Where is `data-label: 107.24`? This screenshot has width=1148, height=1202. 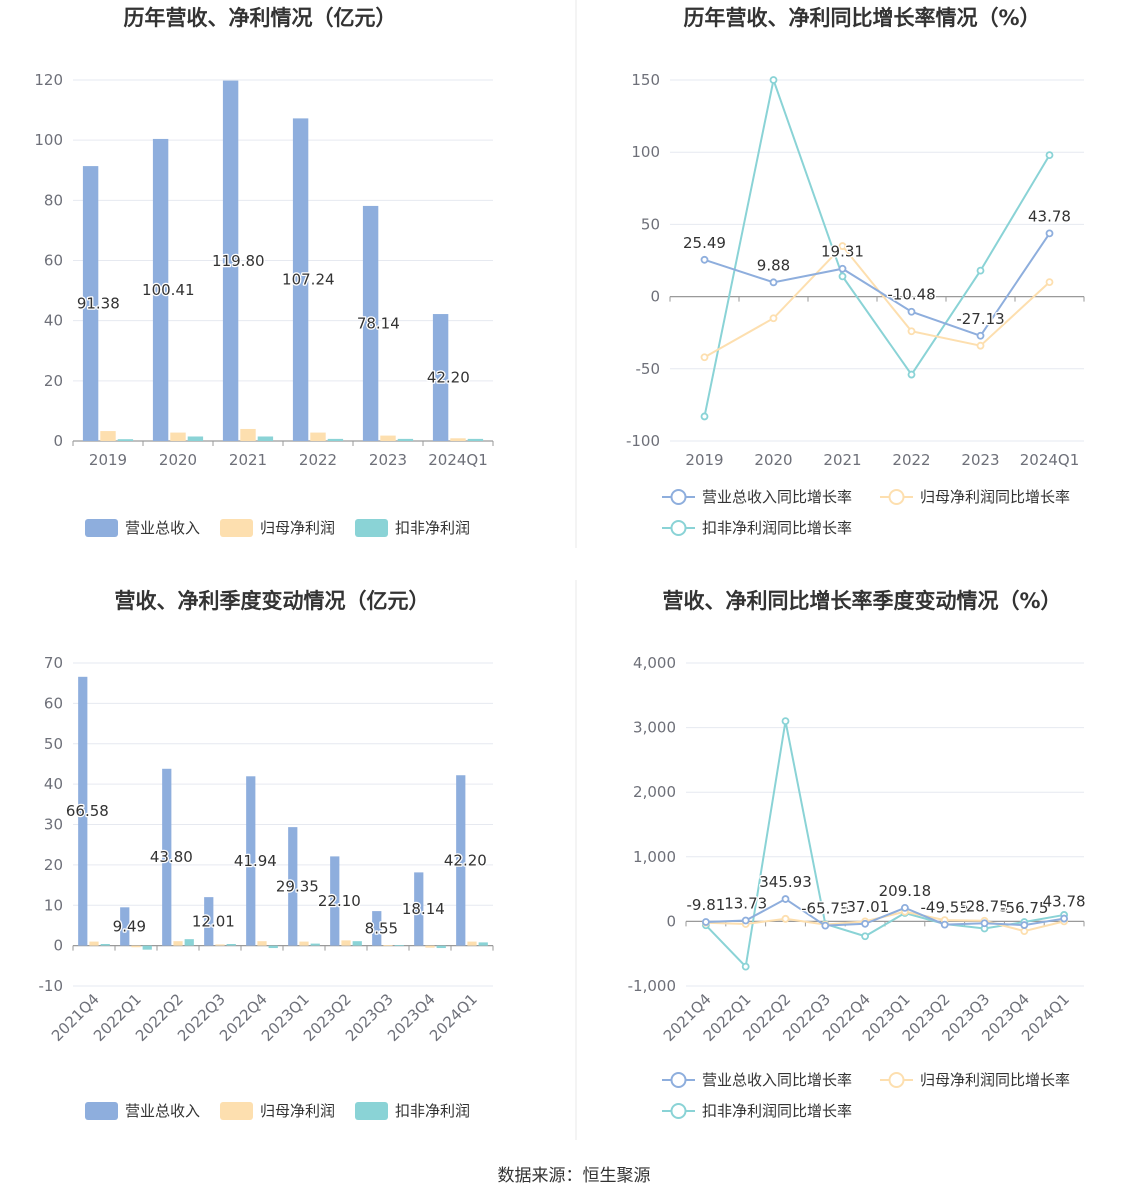 data-label: 107.24 is located at coordinates (308, 280).